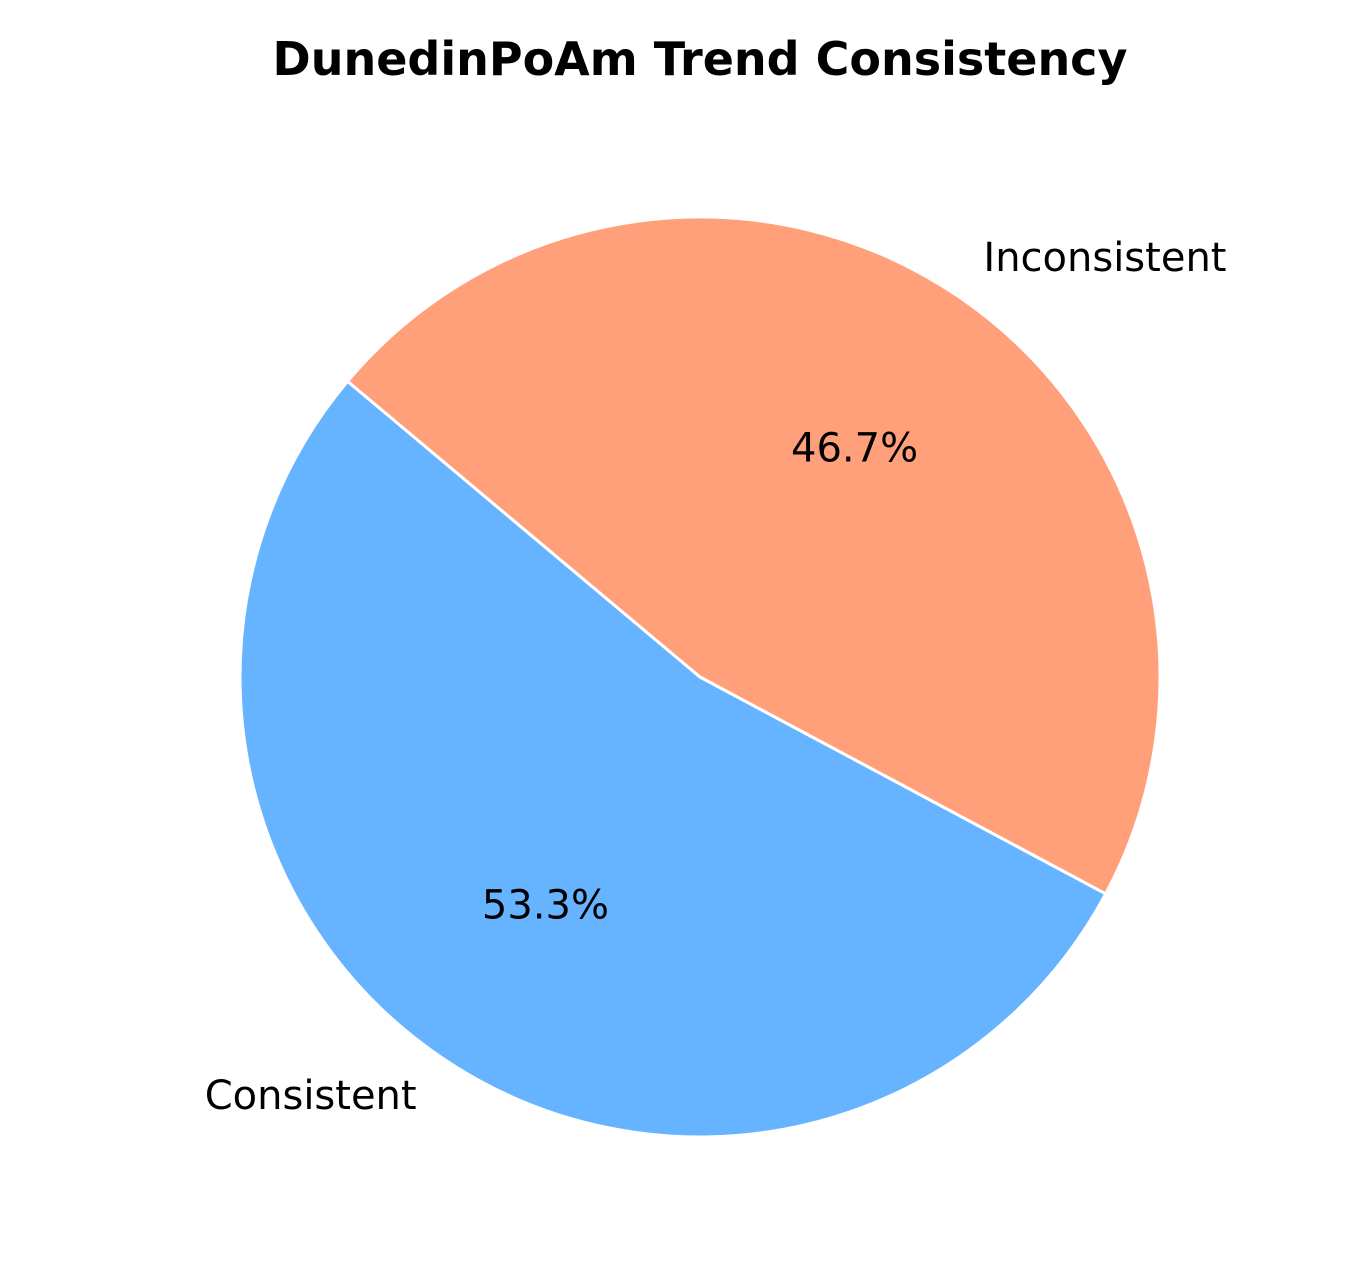  I want to click on slice-percent-consistent: 53.3%, so click(545, 906).